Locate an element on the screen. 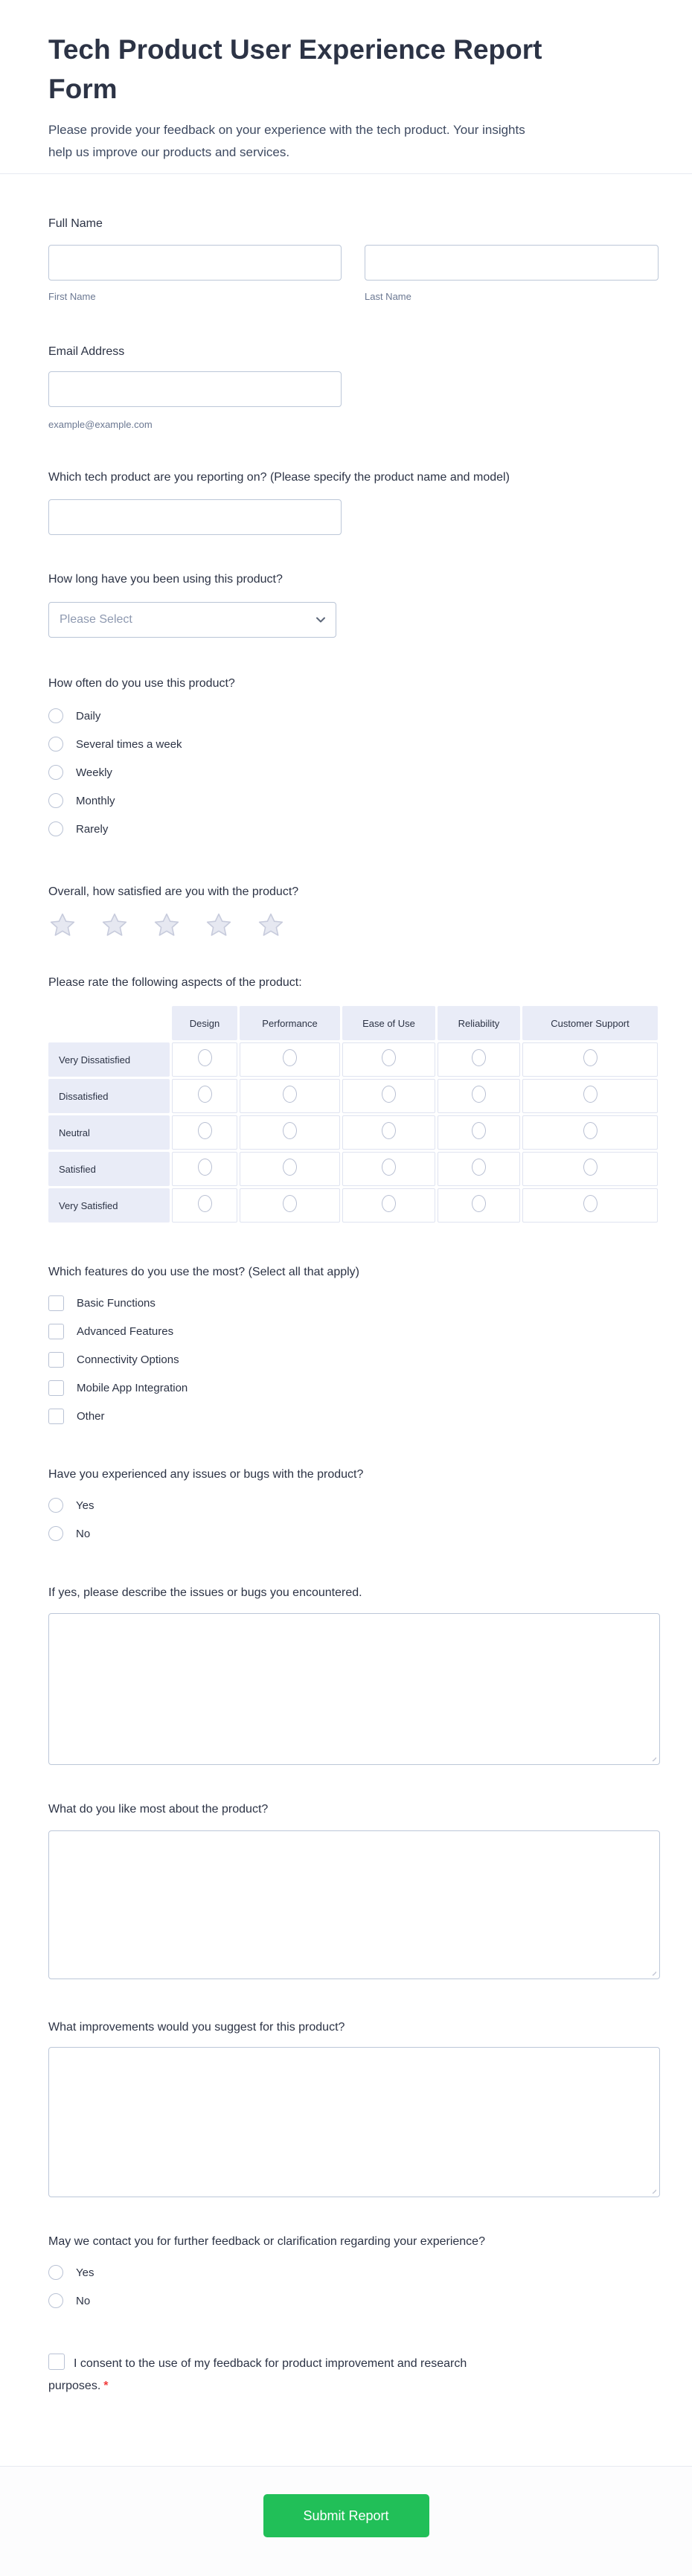  matrix-cell-dissatisfied-performance is located at coordinates (290, 1096).